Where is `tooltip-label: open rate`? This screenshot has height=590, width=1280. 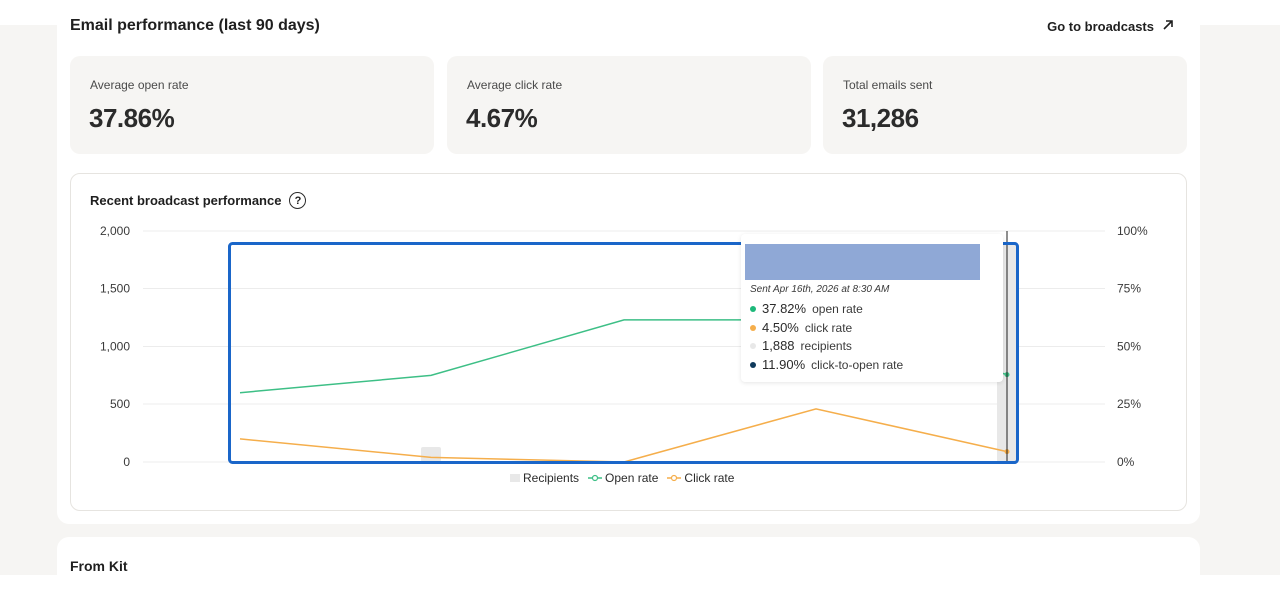
tooltip-label: open rate is located at coordinates (837, 308).